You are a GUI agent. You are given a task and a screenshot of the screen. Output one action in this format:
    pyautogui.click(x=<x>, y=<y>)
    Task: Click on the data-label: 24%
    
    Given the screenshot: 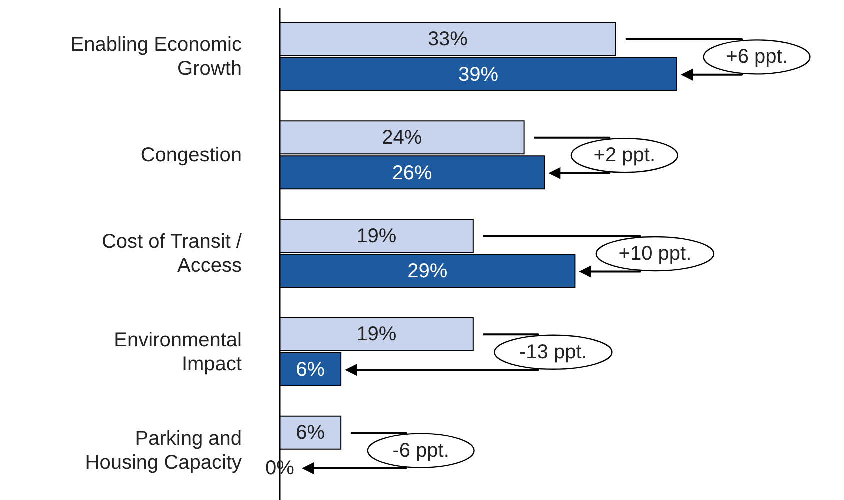 What is the action you would take?
    pyautogui.click(x=402, y=137)
    